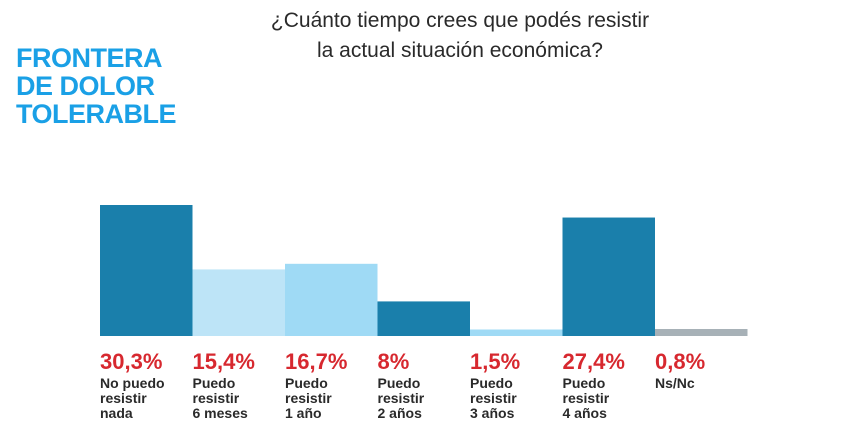 The width and height of the screenshot is (862, 448). What do you see at coordinates (584, 383) in the screenshot?
I see `category-label-6-line-1: Puedo` at bounding box center [584, 383].